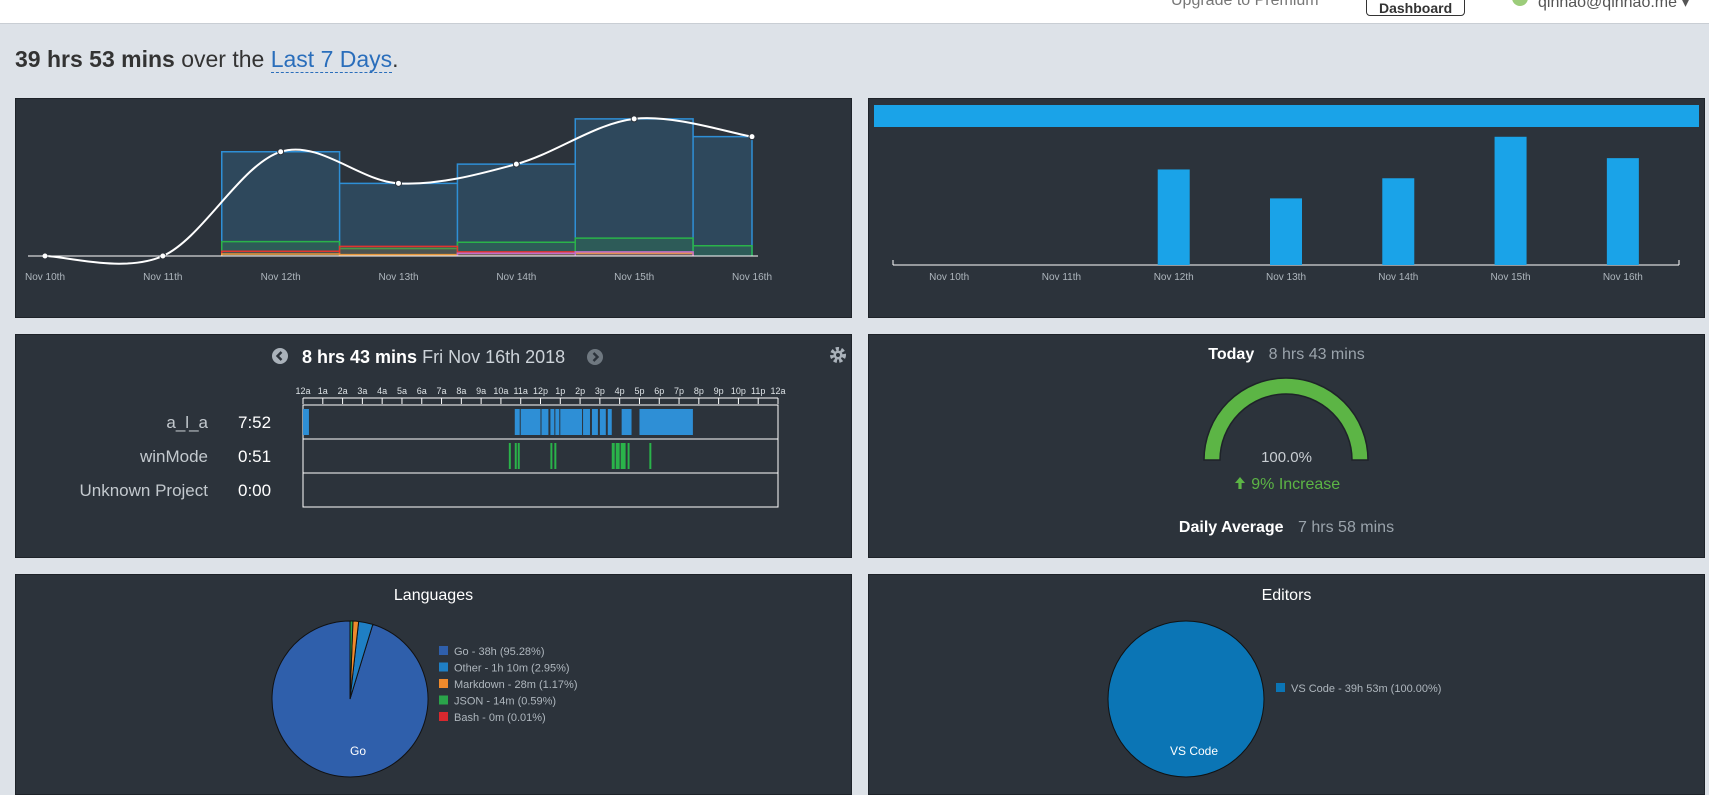 The image size is (1709, 795). What do you see at coordinates (1608, 5) in the screenshot?
I see `user-email: qinhao@qinhao.me` at bounding box center [1608, 5].